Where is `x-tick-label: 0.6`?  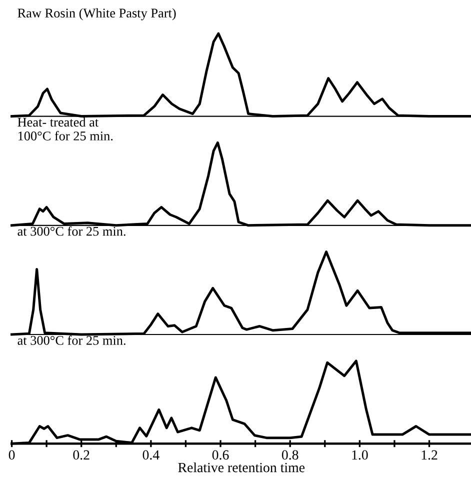 x-tick-label: 0.6 is located at coordinates (220, 455).